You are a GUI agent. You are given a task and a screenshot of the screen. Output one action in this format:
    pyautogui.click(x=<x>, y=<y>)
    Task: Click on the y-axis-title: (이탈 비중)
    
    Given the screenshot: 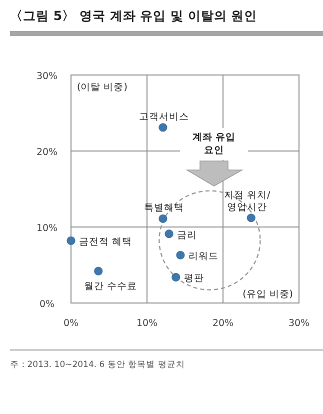 What is the action you would take?
    pyautogui.click(x=102, y=87)
    